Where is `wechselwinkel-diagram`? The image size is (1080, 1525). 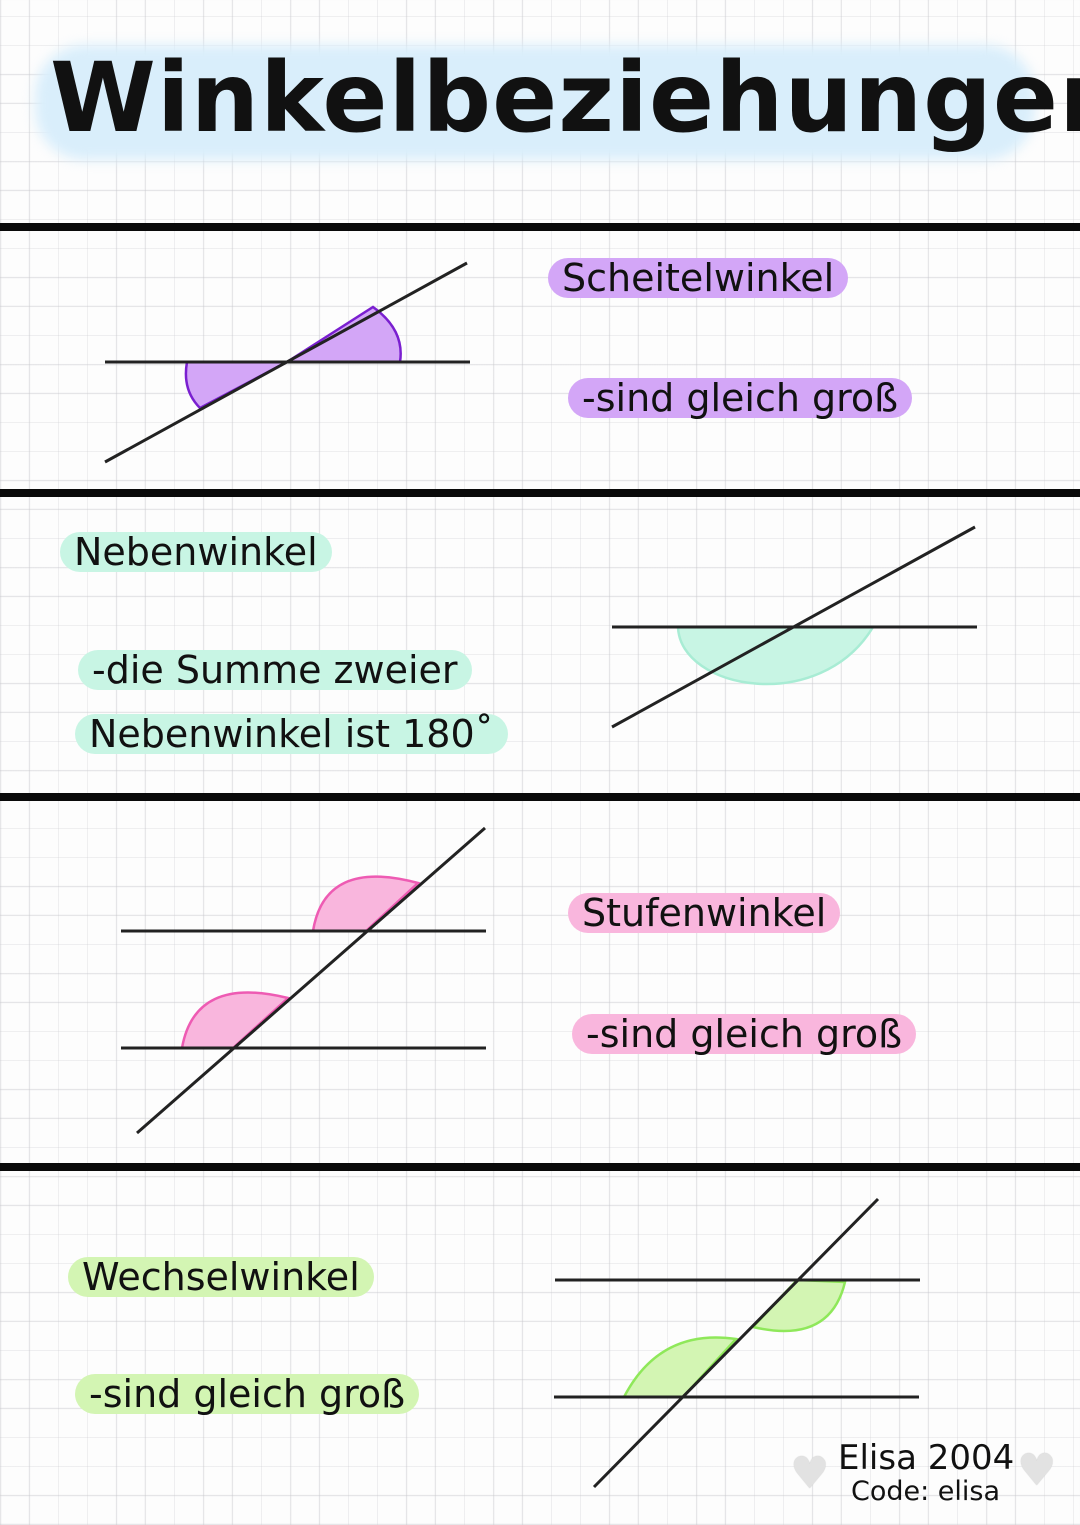
wechselwinkel-diagram is located at coordinates (737, 1343).